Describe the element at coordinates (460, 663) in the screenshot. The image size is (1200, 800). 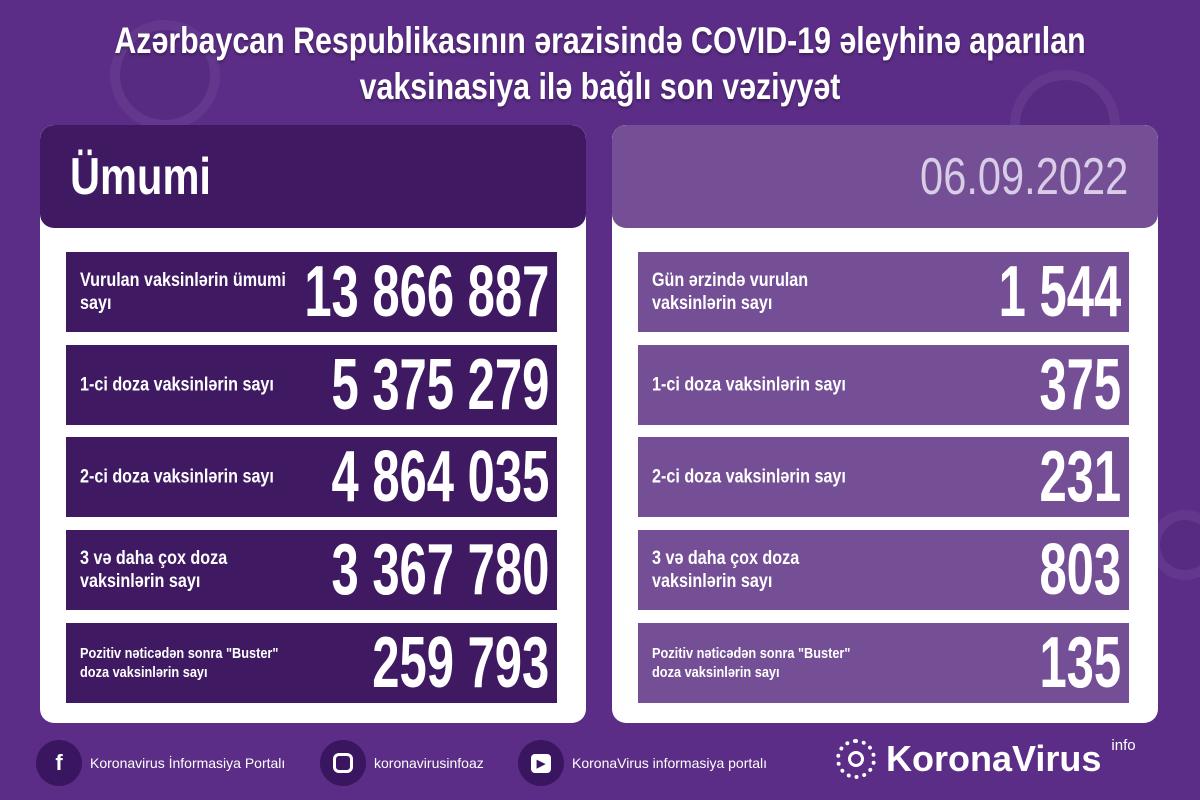
I see `stat-value: 259 793` at that location.